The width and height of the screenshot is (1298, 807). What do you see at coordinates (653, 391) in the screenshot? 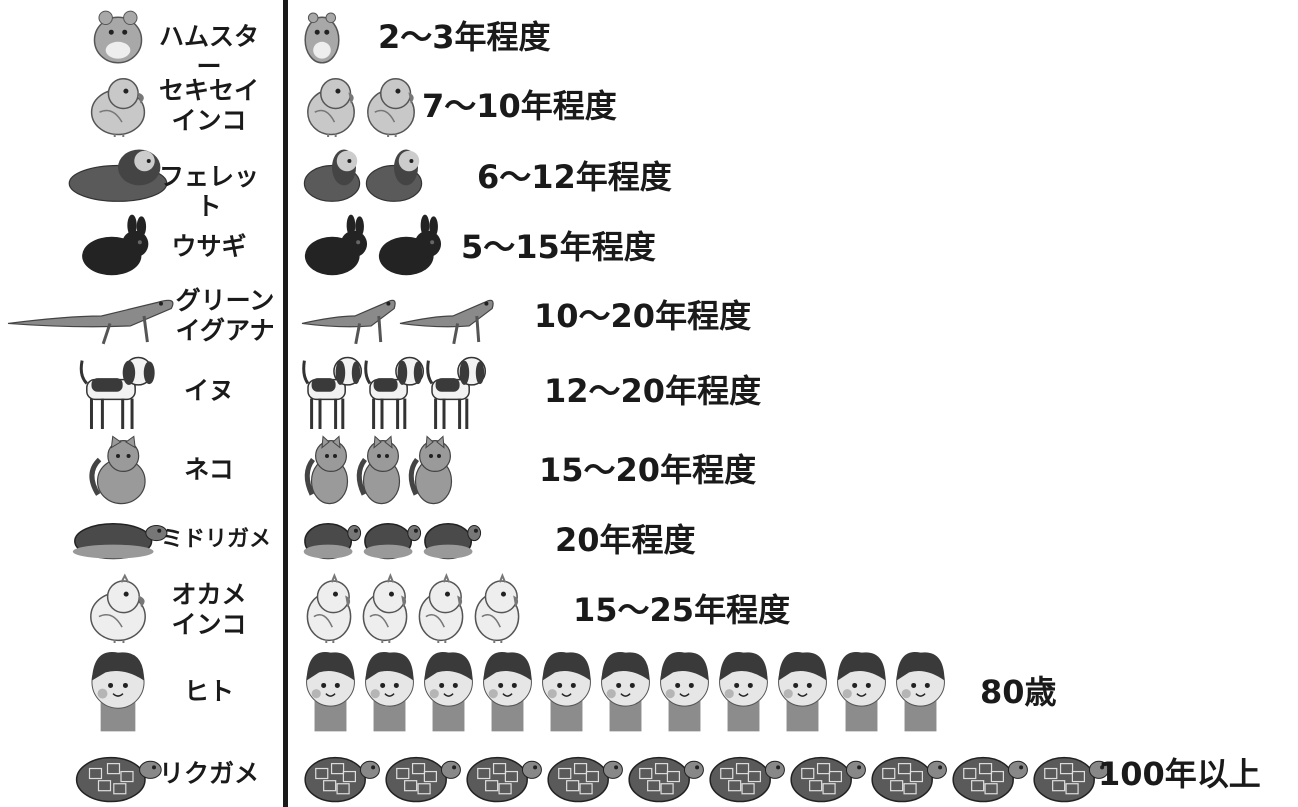
I see `lifespan-value-label: 12～20年程度` at bounding box center [653, 391].